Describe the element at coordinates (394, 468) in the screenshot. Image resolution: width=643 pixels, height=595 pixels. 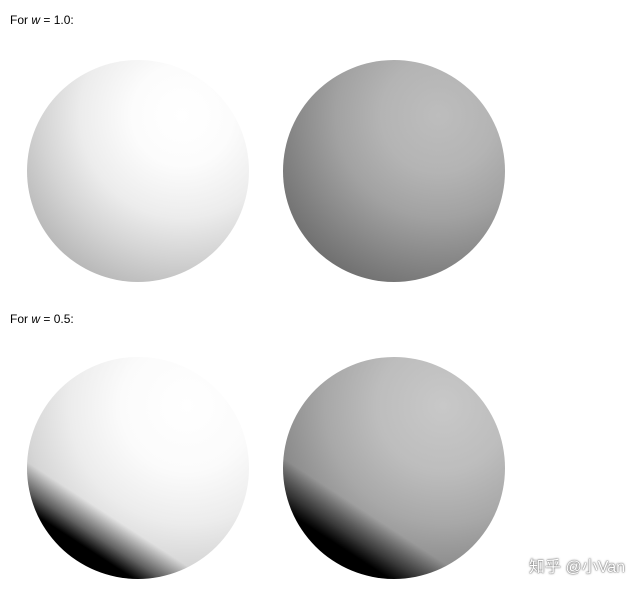
I see `sphere-w05-dim` at that location.